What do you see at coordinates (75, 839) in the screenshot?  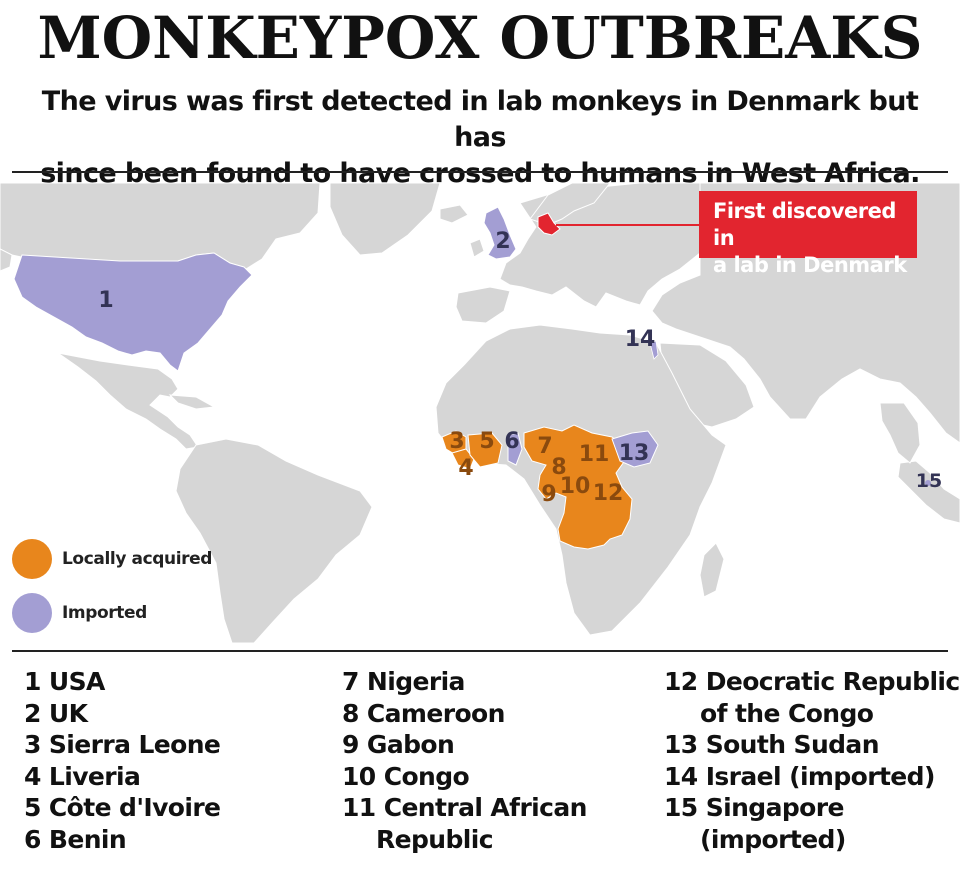 I see `list-item: 6 Benin` at bounding box center [75, 839].